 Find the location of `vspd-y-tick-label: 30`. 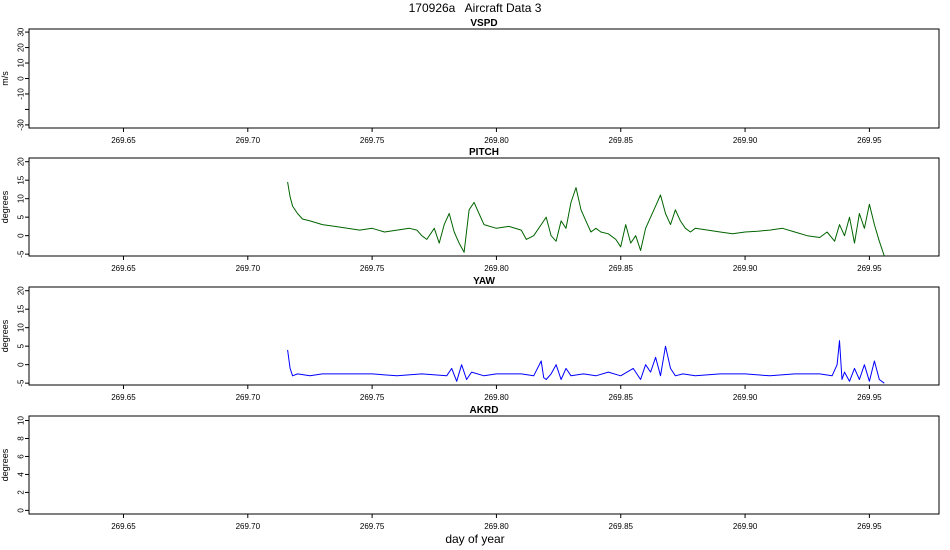

vspd-y-tick-label: 30 is located at coordinates (20, 31).